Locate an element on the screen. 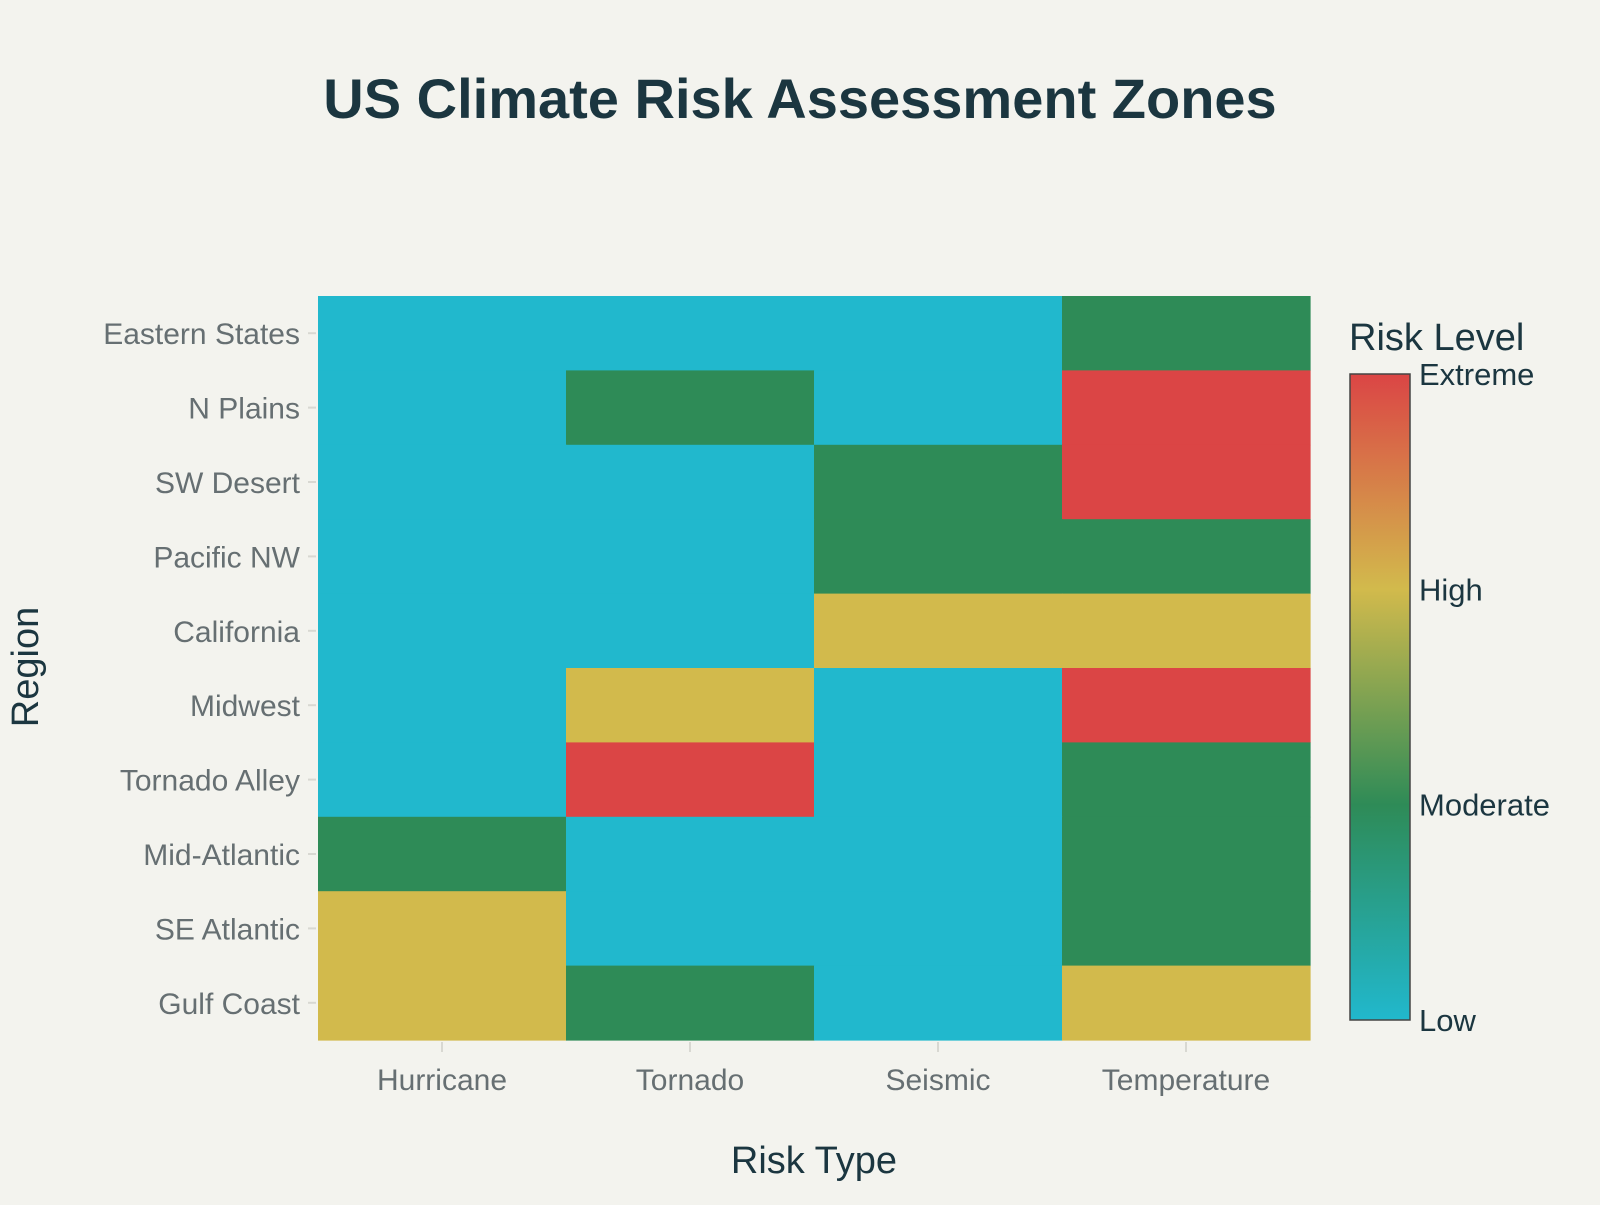 The image size is (1600, 1205). y-axis-title: Region is located at coordinates (26, 667).